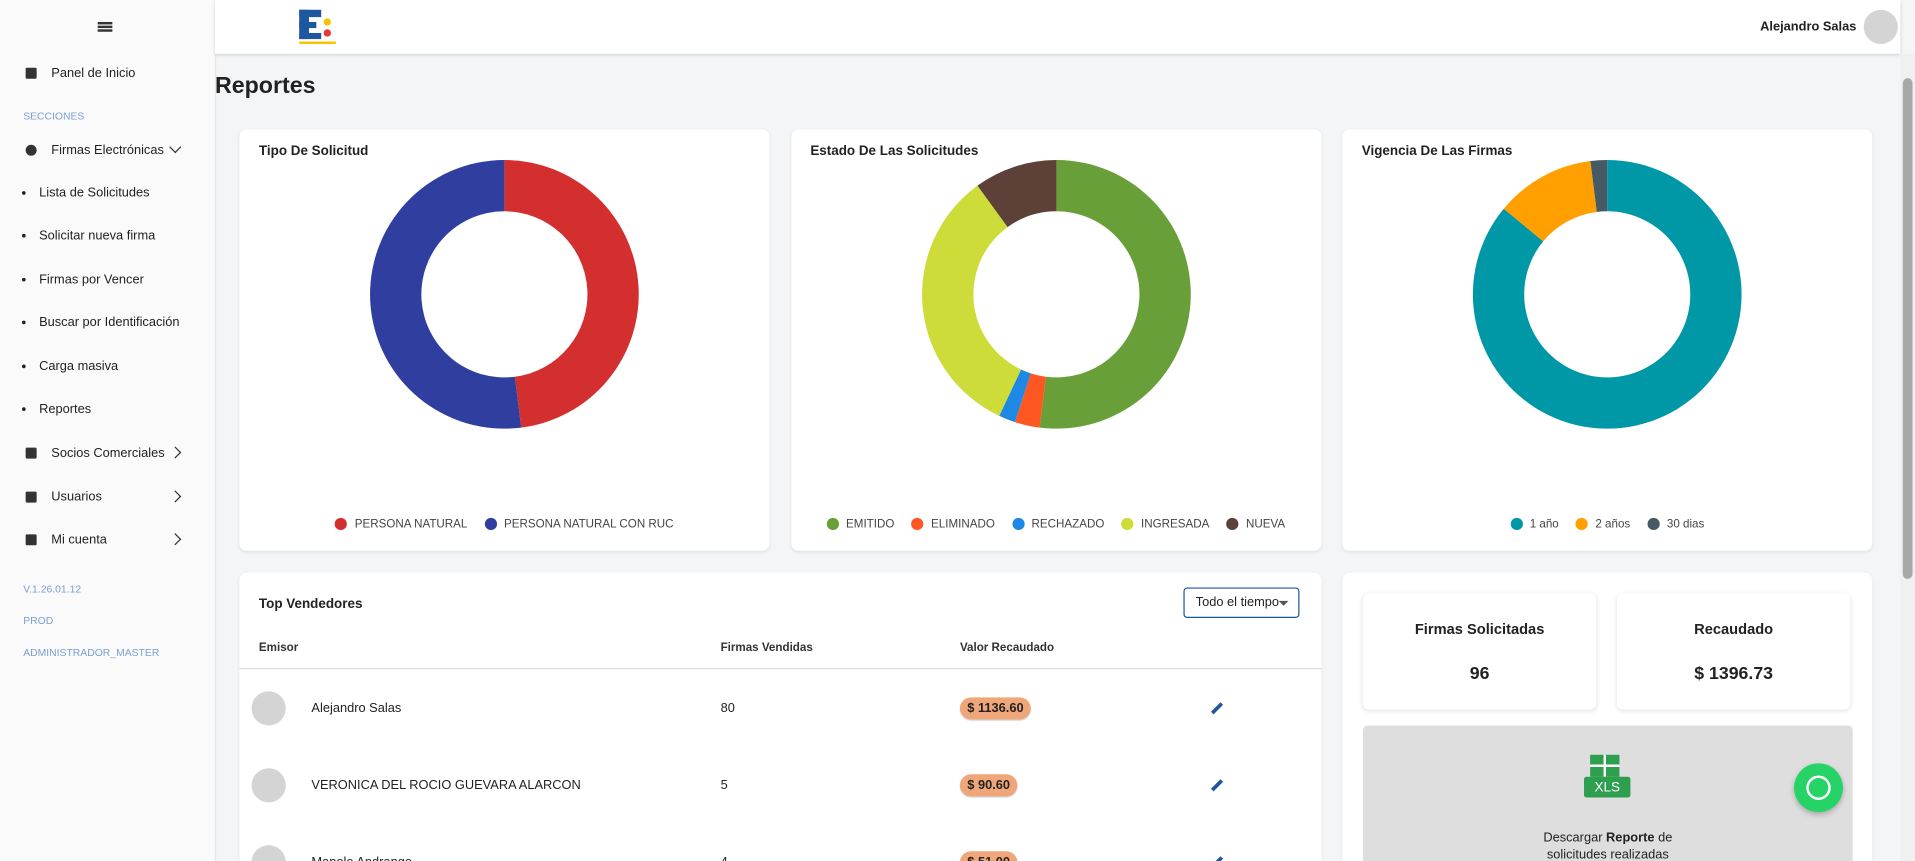 This screenshot has width=1915, height=861. I want to click on donut-chart, so click(1056, 294).